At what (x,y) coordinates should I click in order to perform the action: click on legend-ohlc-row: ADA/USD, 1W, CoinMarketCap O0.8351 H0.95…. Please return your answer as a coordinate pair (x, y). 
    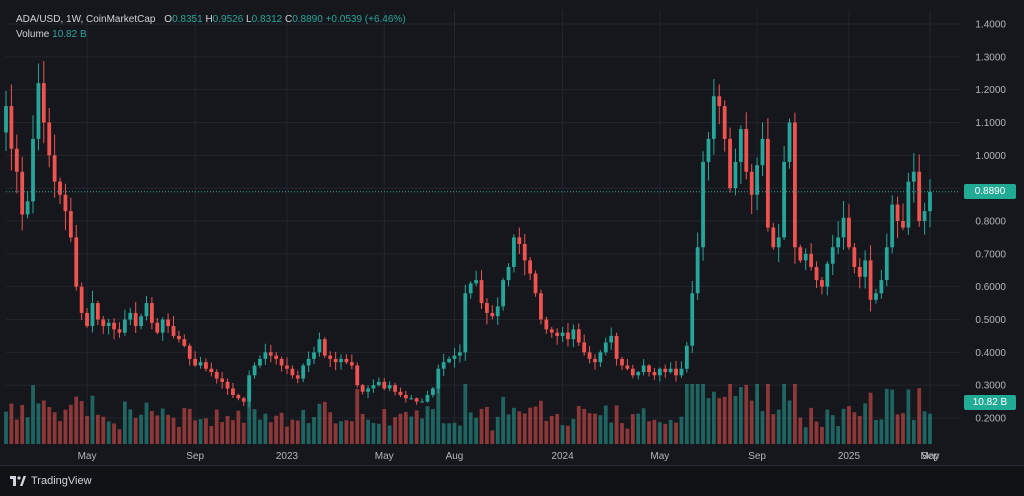
    Looking at the image, I should click on (211, 19).